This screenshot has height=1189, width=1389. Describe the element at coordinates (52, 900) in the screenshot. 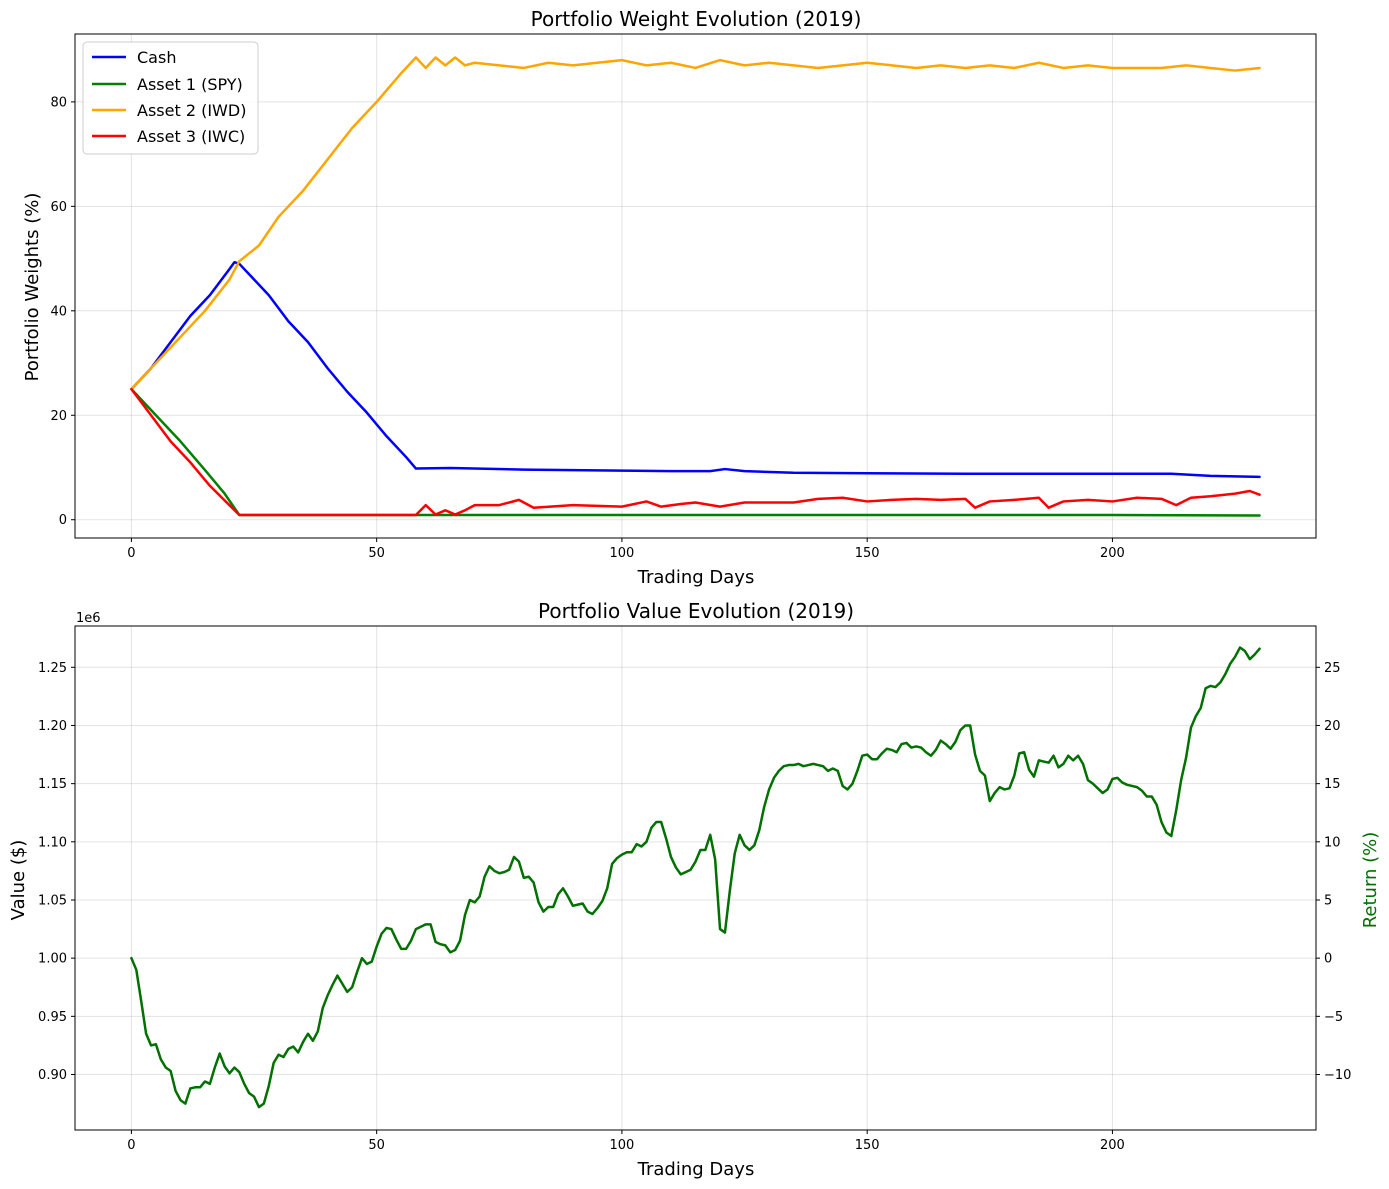

I see `y-tick-label: 1.05` at that location.